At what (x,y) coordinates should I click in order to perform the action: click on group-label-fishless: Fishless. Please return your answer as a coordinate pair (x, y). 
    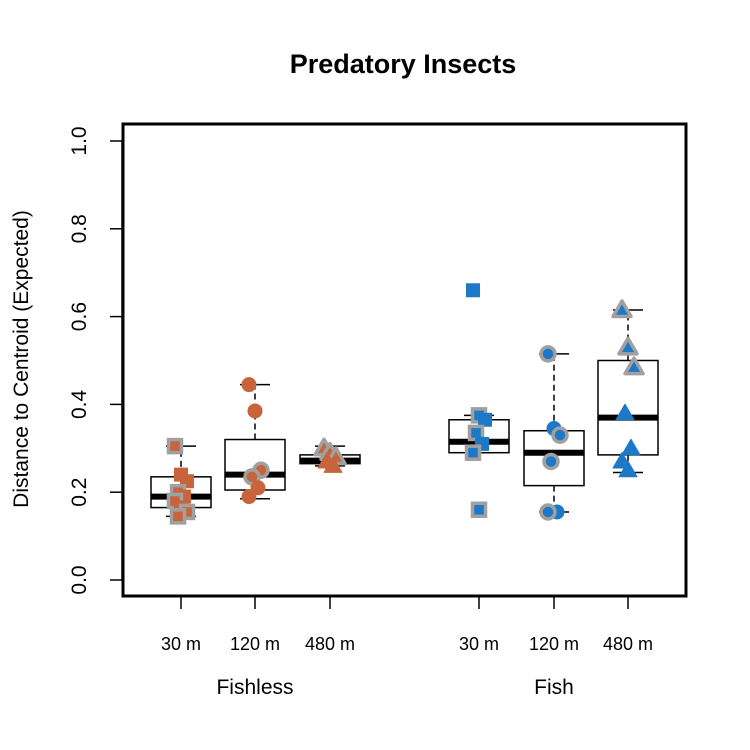
    Looking at the image, I should click on (254, 687).